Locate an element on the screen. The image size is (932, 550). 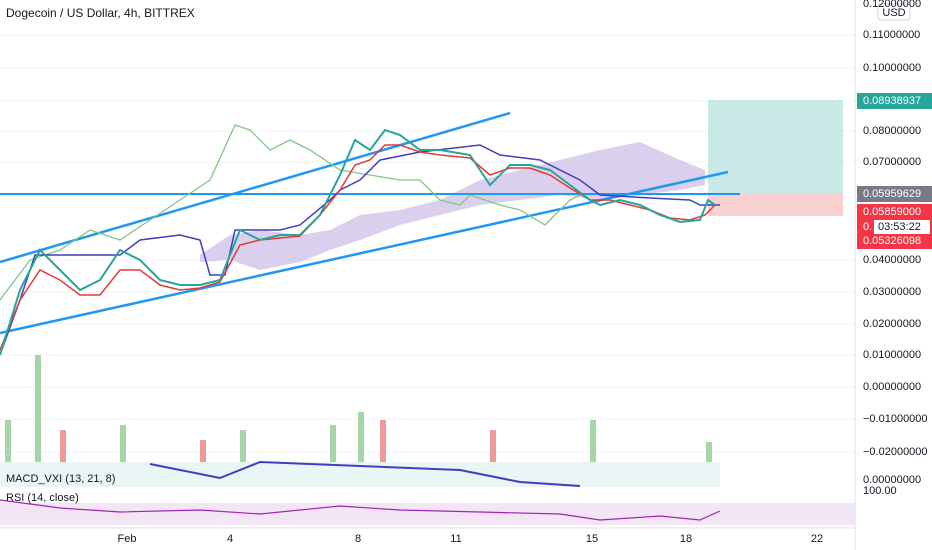
target-price: 0.08938937 is located at coordinates (892, 101).